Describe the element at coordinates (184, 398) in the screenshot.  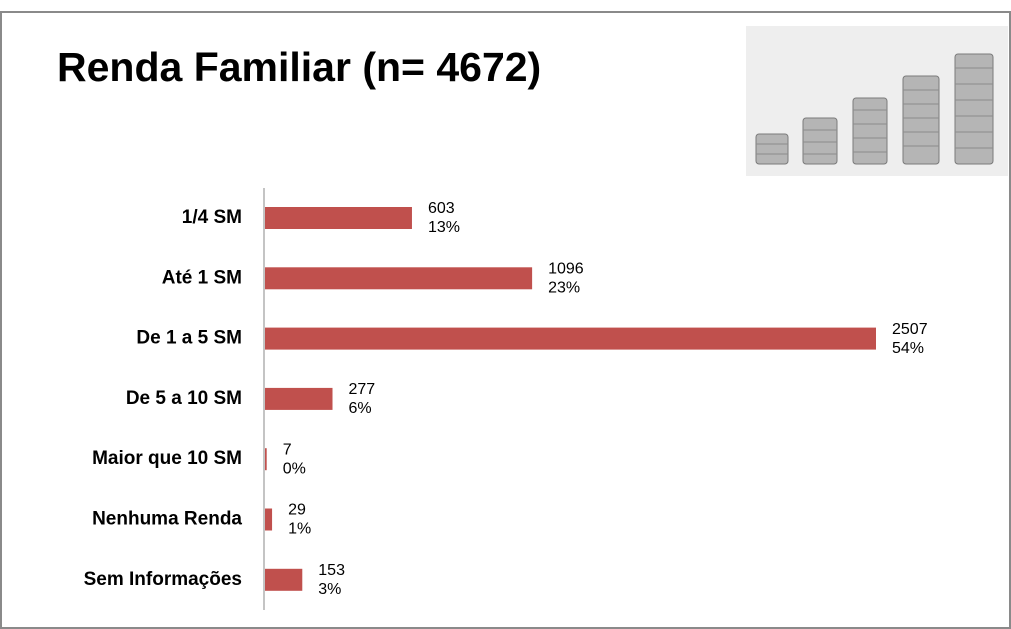
I see `category-label: De 5 a 10 SM` at that location.